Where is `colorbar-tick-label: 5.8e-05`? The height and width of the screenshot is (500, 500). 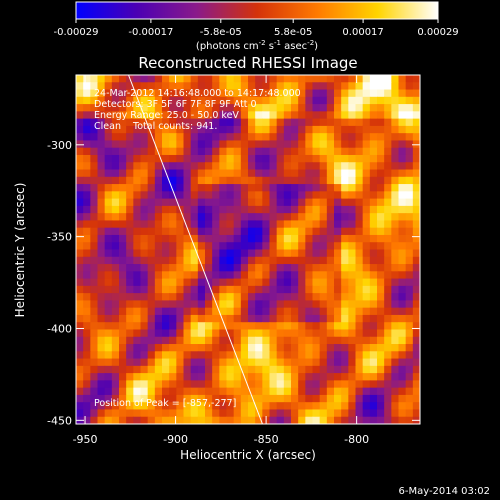 colorbar-tick-label: 5.8e-05 is located at coordinates (293, 32).